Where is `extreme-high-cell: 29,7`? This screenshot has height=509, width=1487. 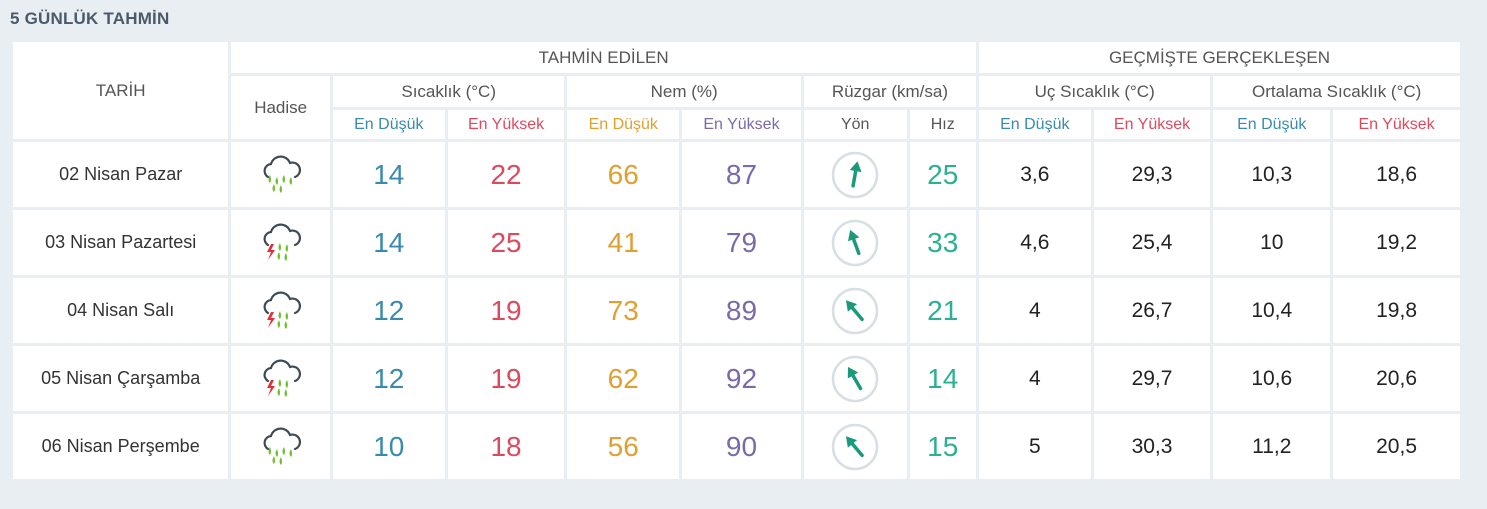 extreme-high-cell: 29,7 is located at coordinates (1152, 378).